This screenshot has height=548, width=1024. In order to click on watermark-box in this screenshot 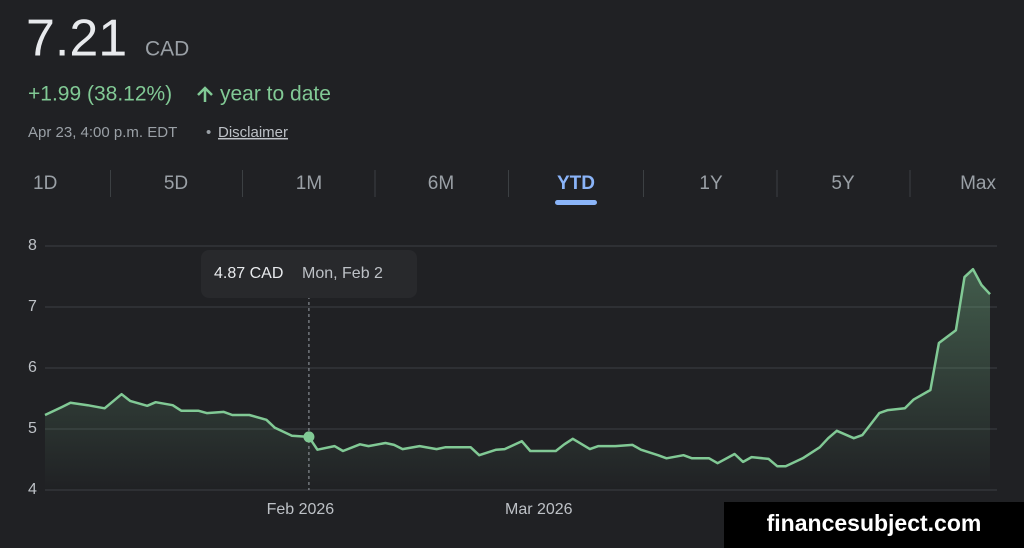, I will do `click(874, 525)`.